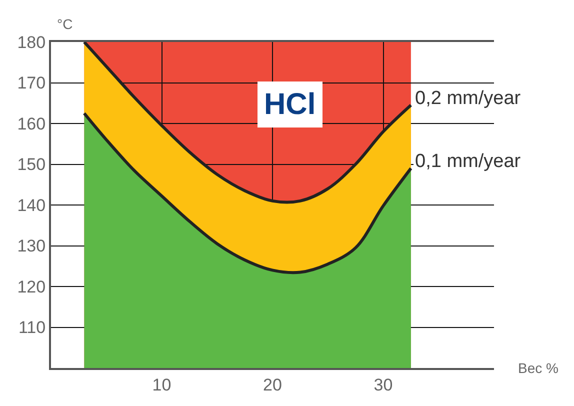 Image resolution: width=574 pixels, height=406 pixels. I want to click on y-tick-label: 130, so click(31, 246).